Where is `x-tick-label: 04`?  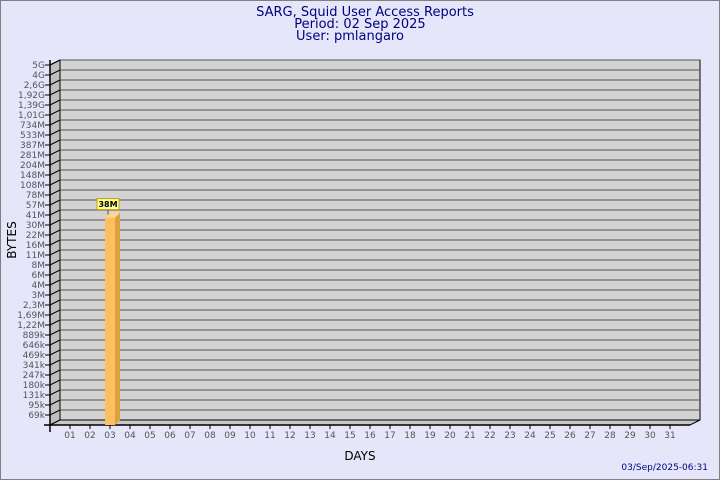
x-tick-label: 04 is located at coordinates (130, 436).